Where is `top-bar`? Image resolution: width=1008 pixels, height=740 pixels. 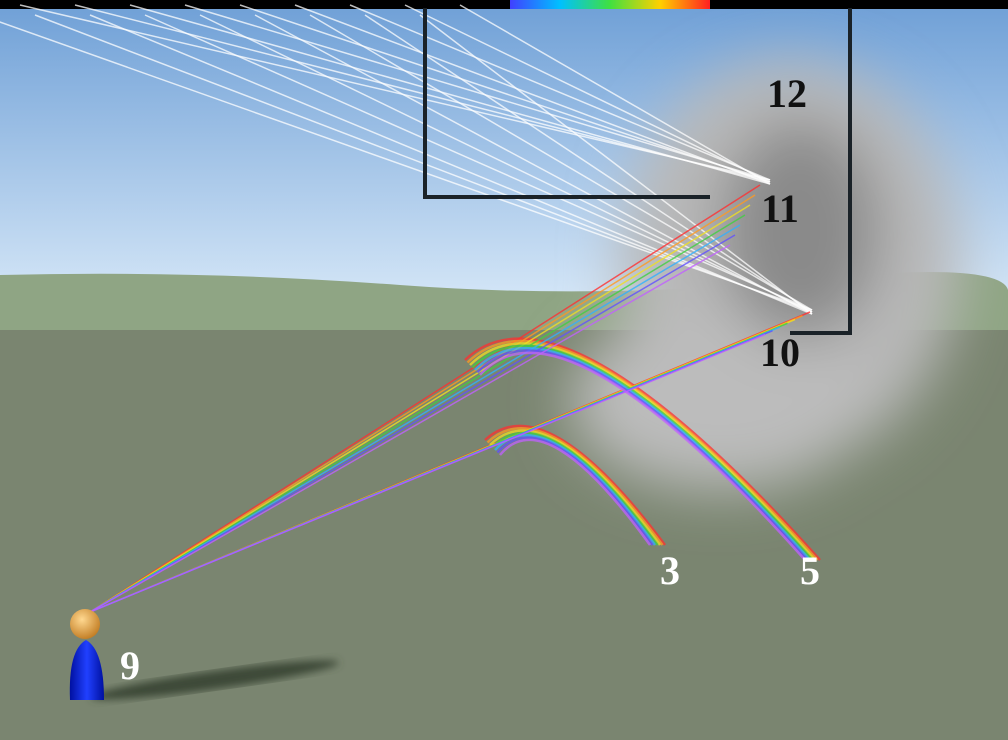
top-bar is located at coordinates (504, 4).